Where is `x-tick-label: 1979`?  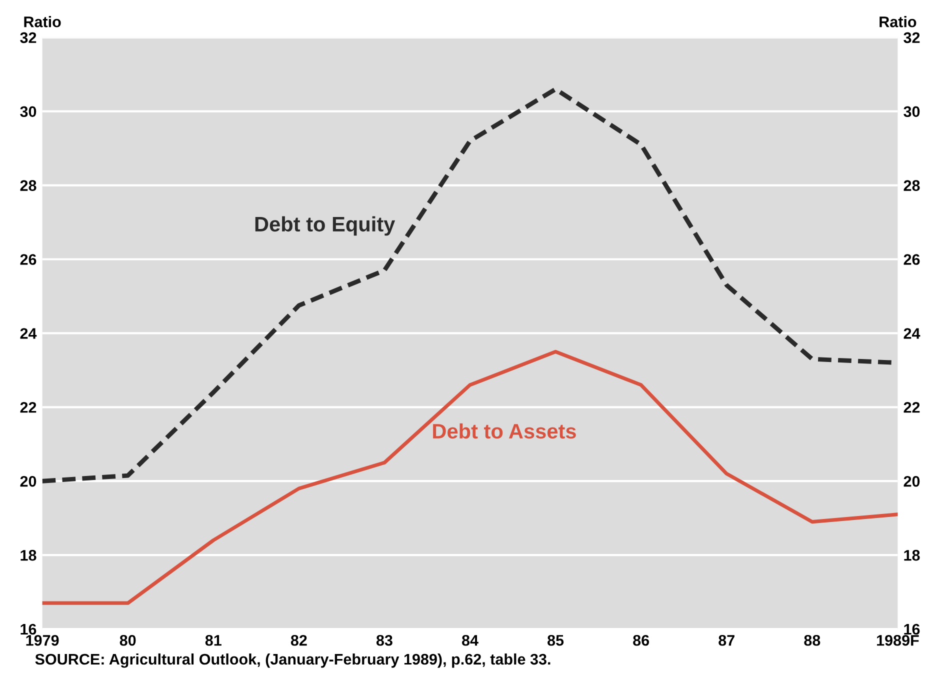
x-tick-label: 1979 is located at coordinates (42, 640).